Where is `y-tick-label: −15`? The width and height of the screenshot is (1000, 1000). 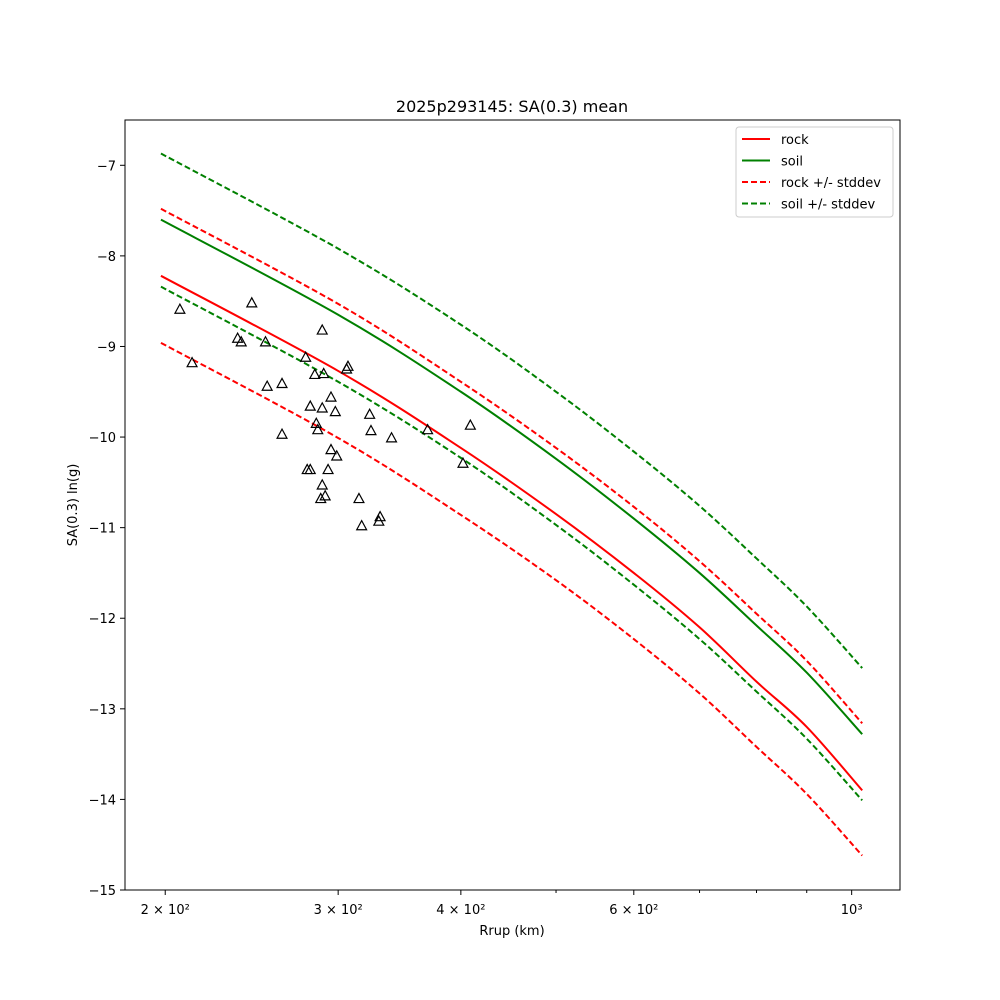
y-tick-label: −15 is located at coordinates (102, 891).